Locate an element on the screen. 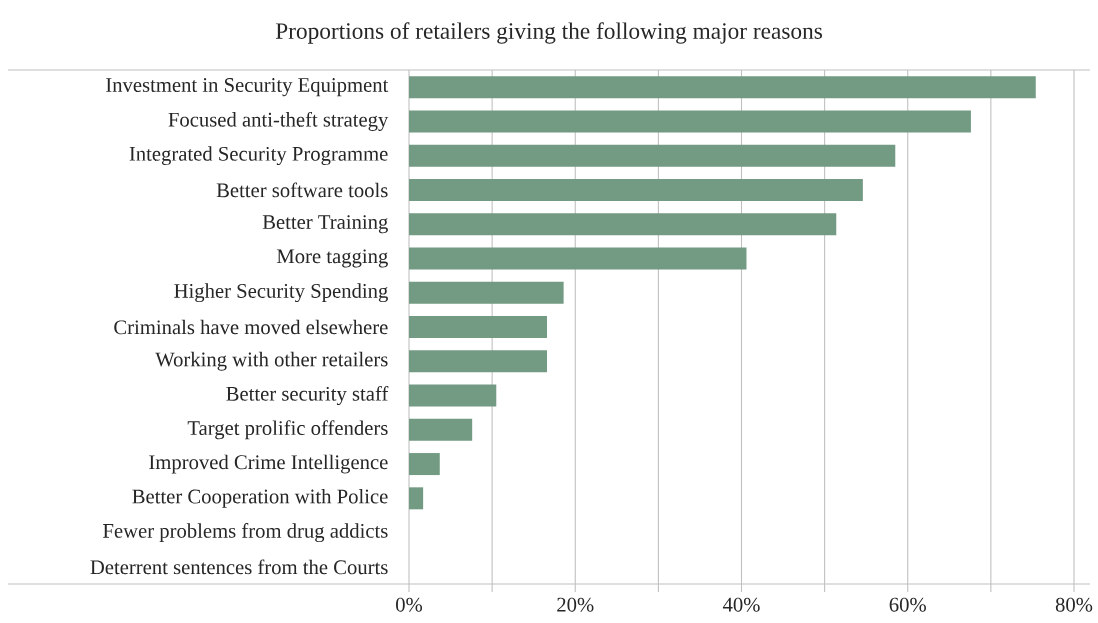  y-tick-label: Investment in Security Equipment is located at coordinates (247, 87).